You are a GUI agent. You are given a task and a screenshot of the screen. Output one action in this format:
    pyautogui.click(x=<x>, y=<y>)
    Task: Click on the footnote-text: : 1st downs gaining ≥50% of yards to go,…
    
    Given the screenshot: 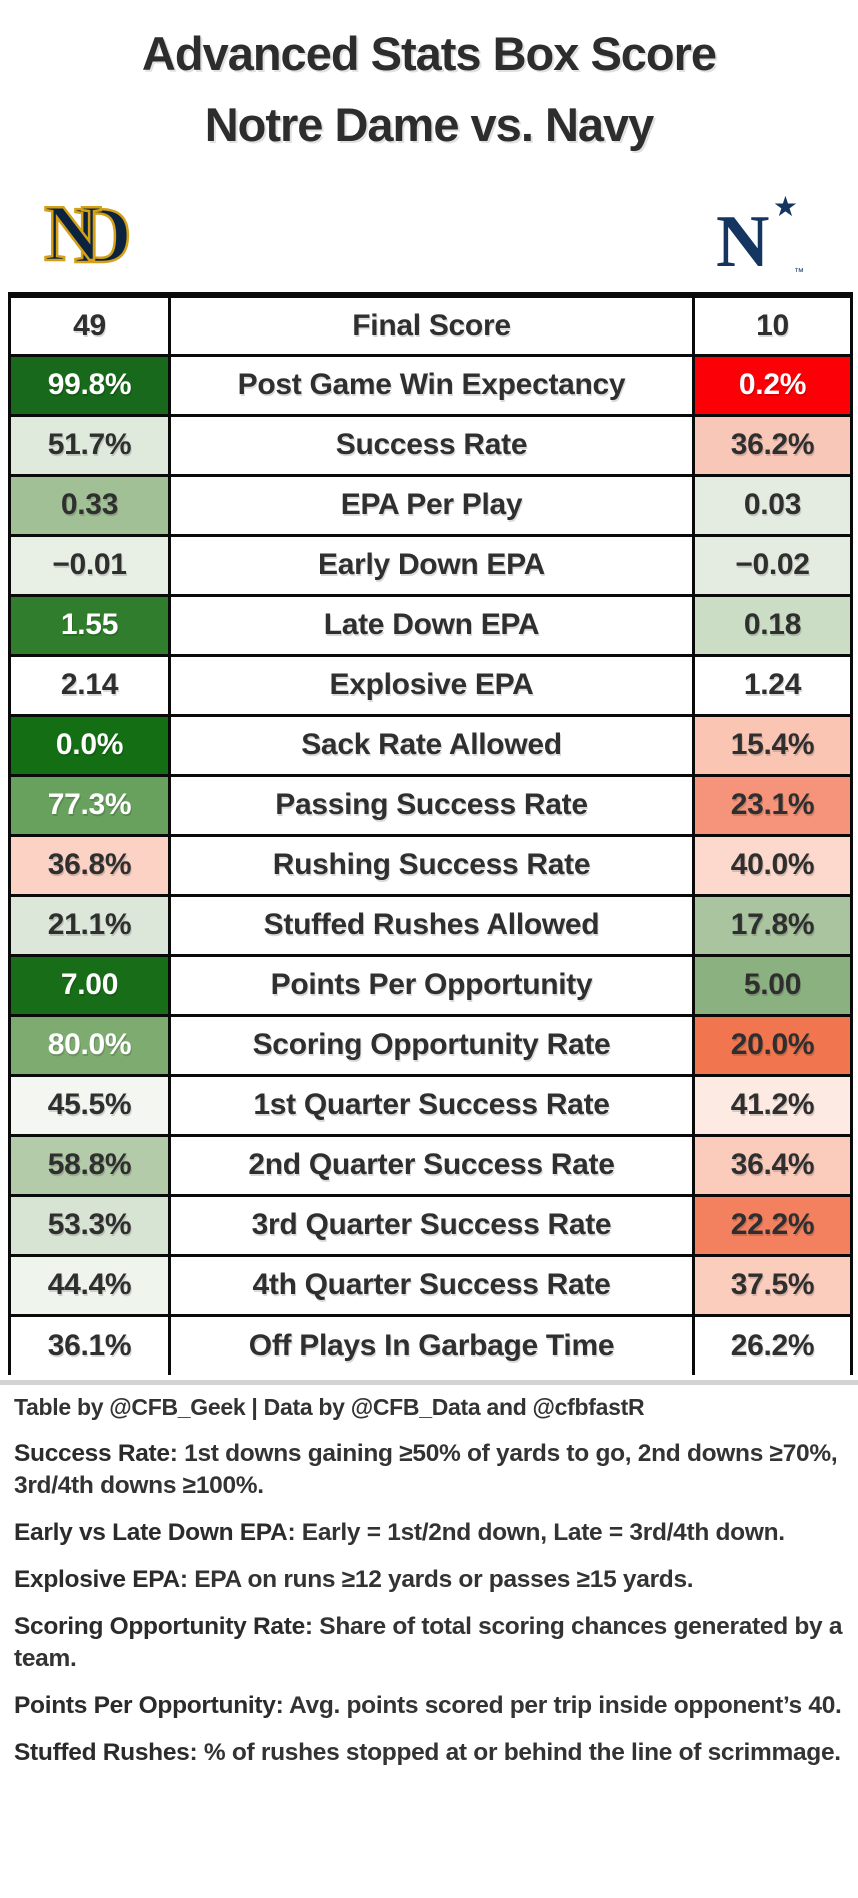 What is the action you would take?
    pyautogui.click(x=426, y=1469)
    